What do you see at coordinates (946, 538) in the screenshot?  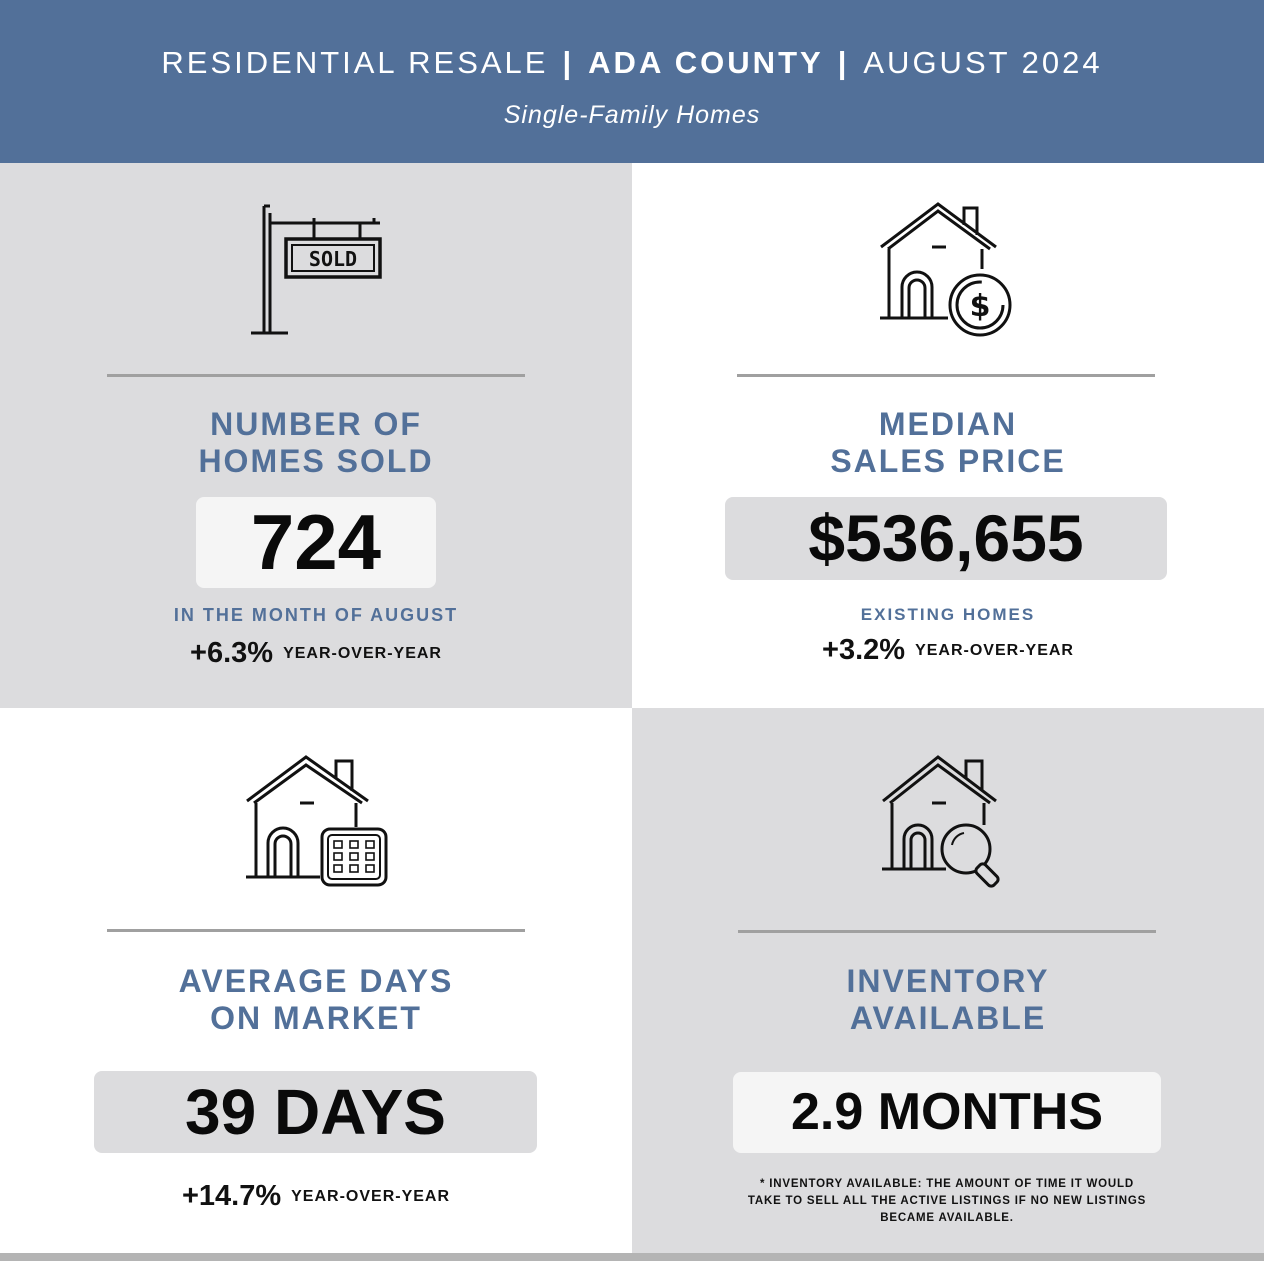 I see `stat-value: $536,655` at bounding box center [946, 538].